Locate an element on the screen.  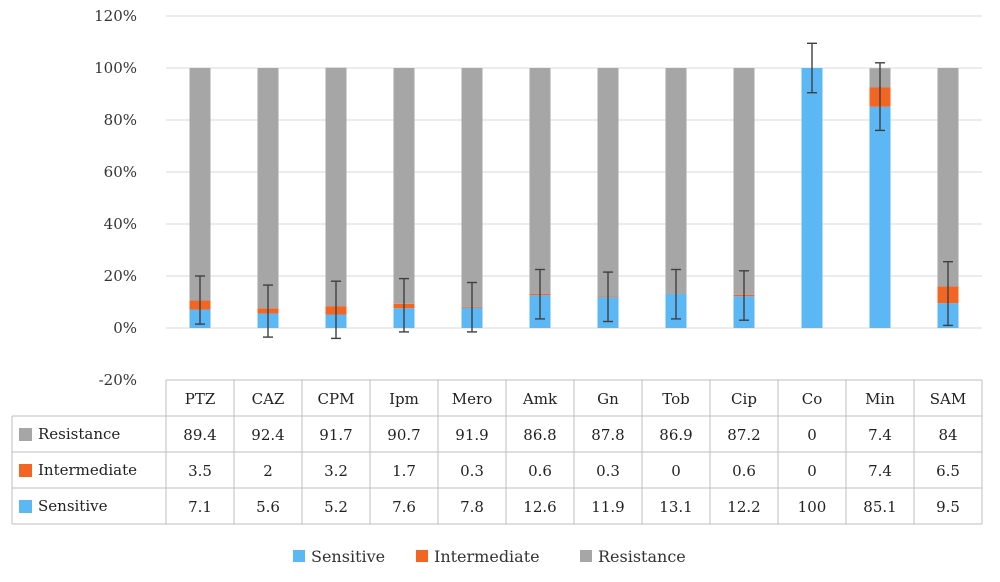
legend-item-sensitive: Sensitive is located at coordinates (339, 556).